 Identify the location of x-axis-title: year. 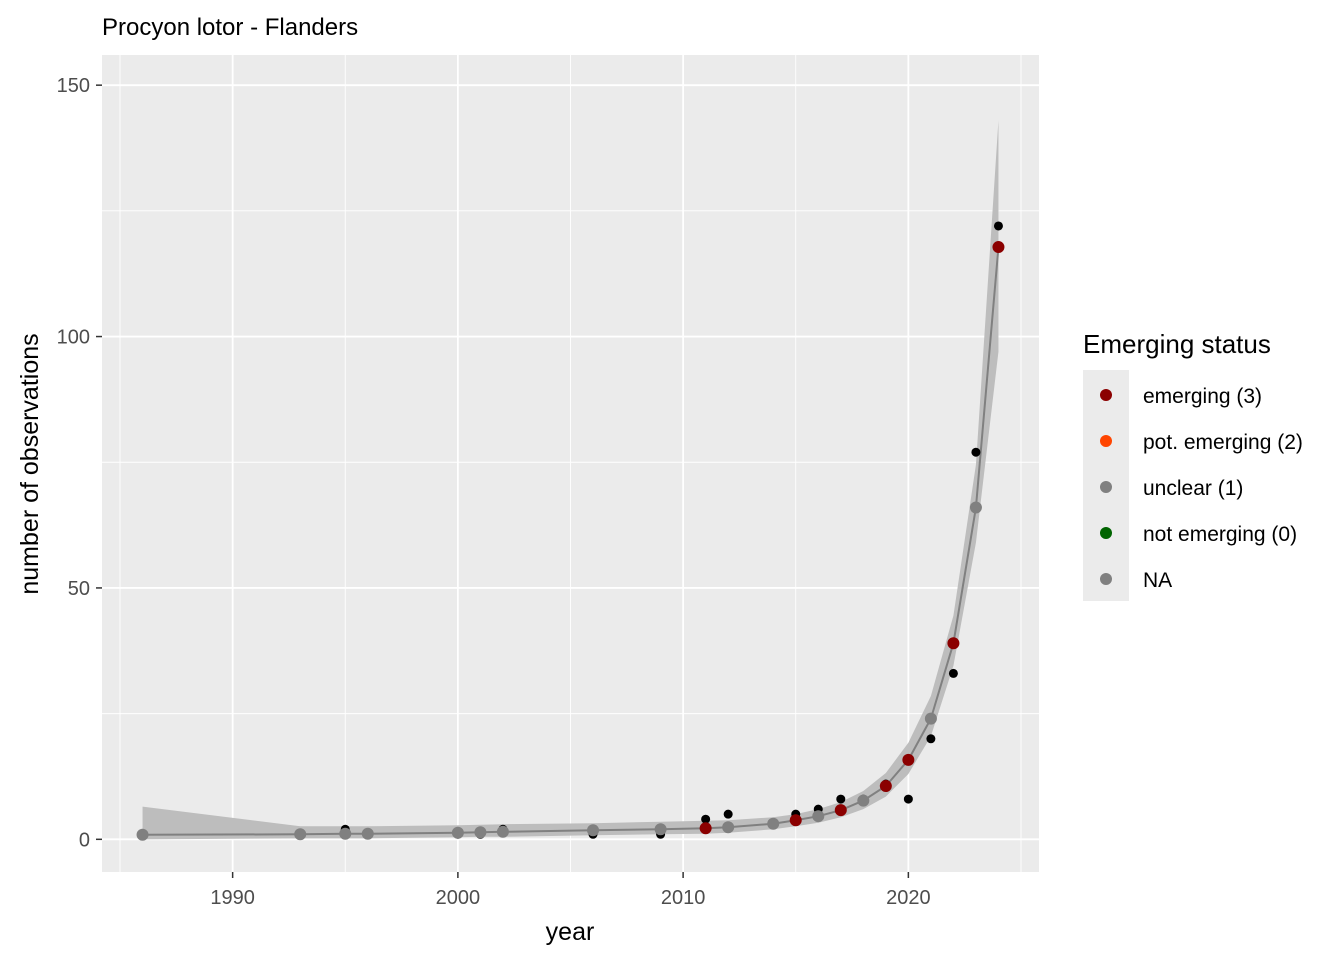
(570, 932).